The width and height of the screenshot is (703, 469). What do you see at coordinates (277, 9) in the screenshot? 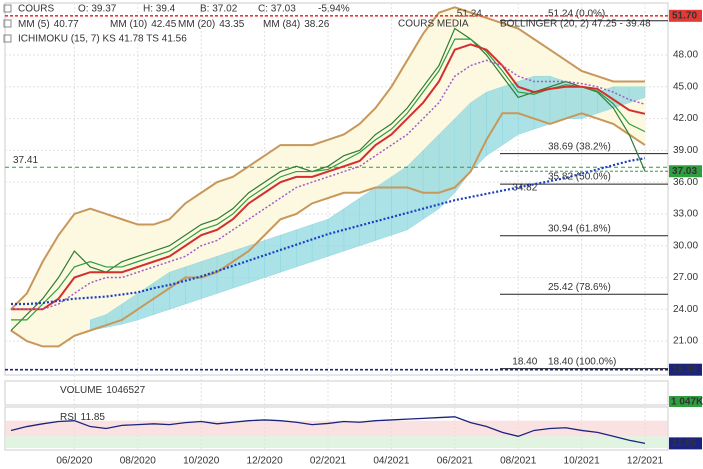
I see `header-label: C: 37.03` at bounding box center [277, 9].